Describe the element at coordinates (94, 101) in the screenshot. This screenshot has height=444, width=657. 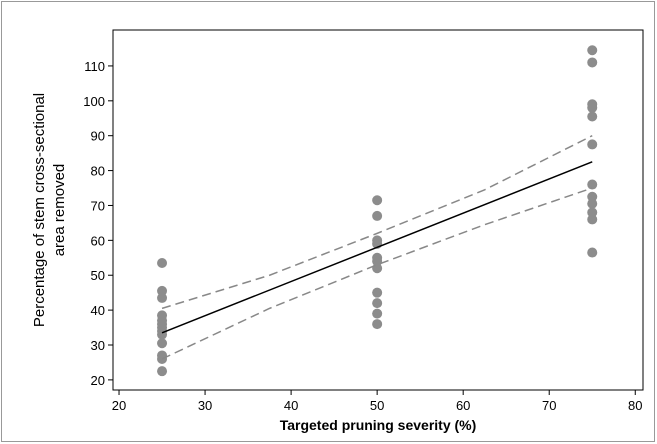
I see `y-tick-label: 100` at that location.